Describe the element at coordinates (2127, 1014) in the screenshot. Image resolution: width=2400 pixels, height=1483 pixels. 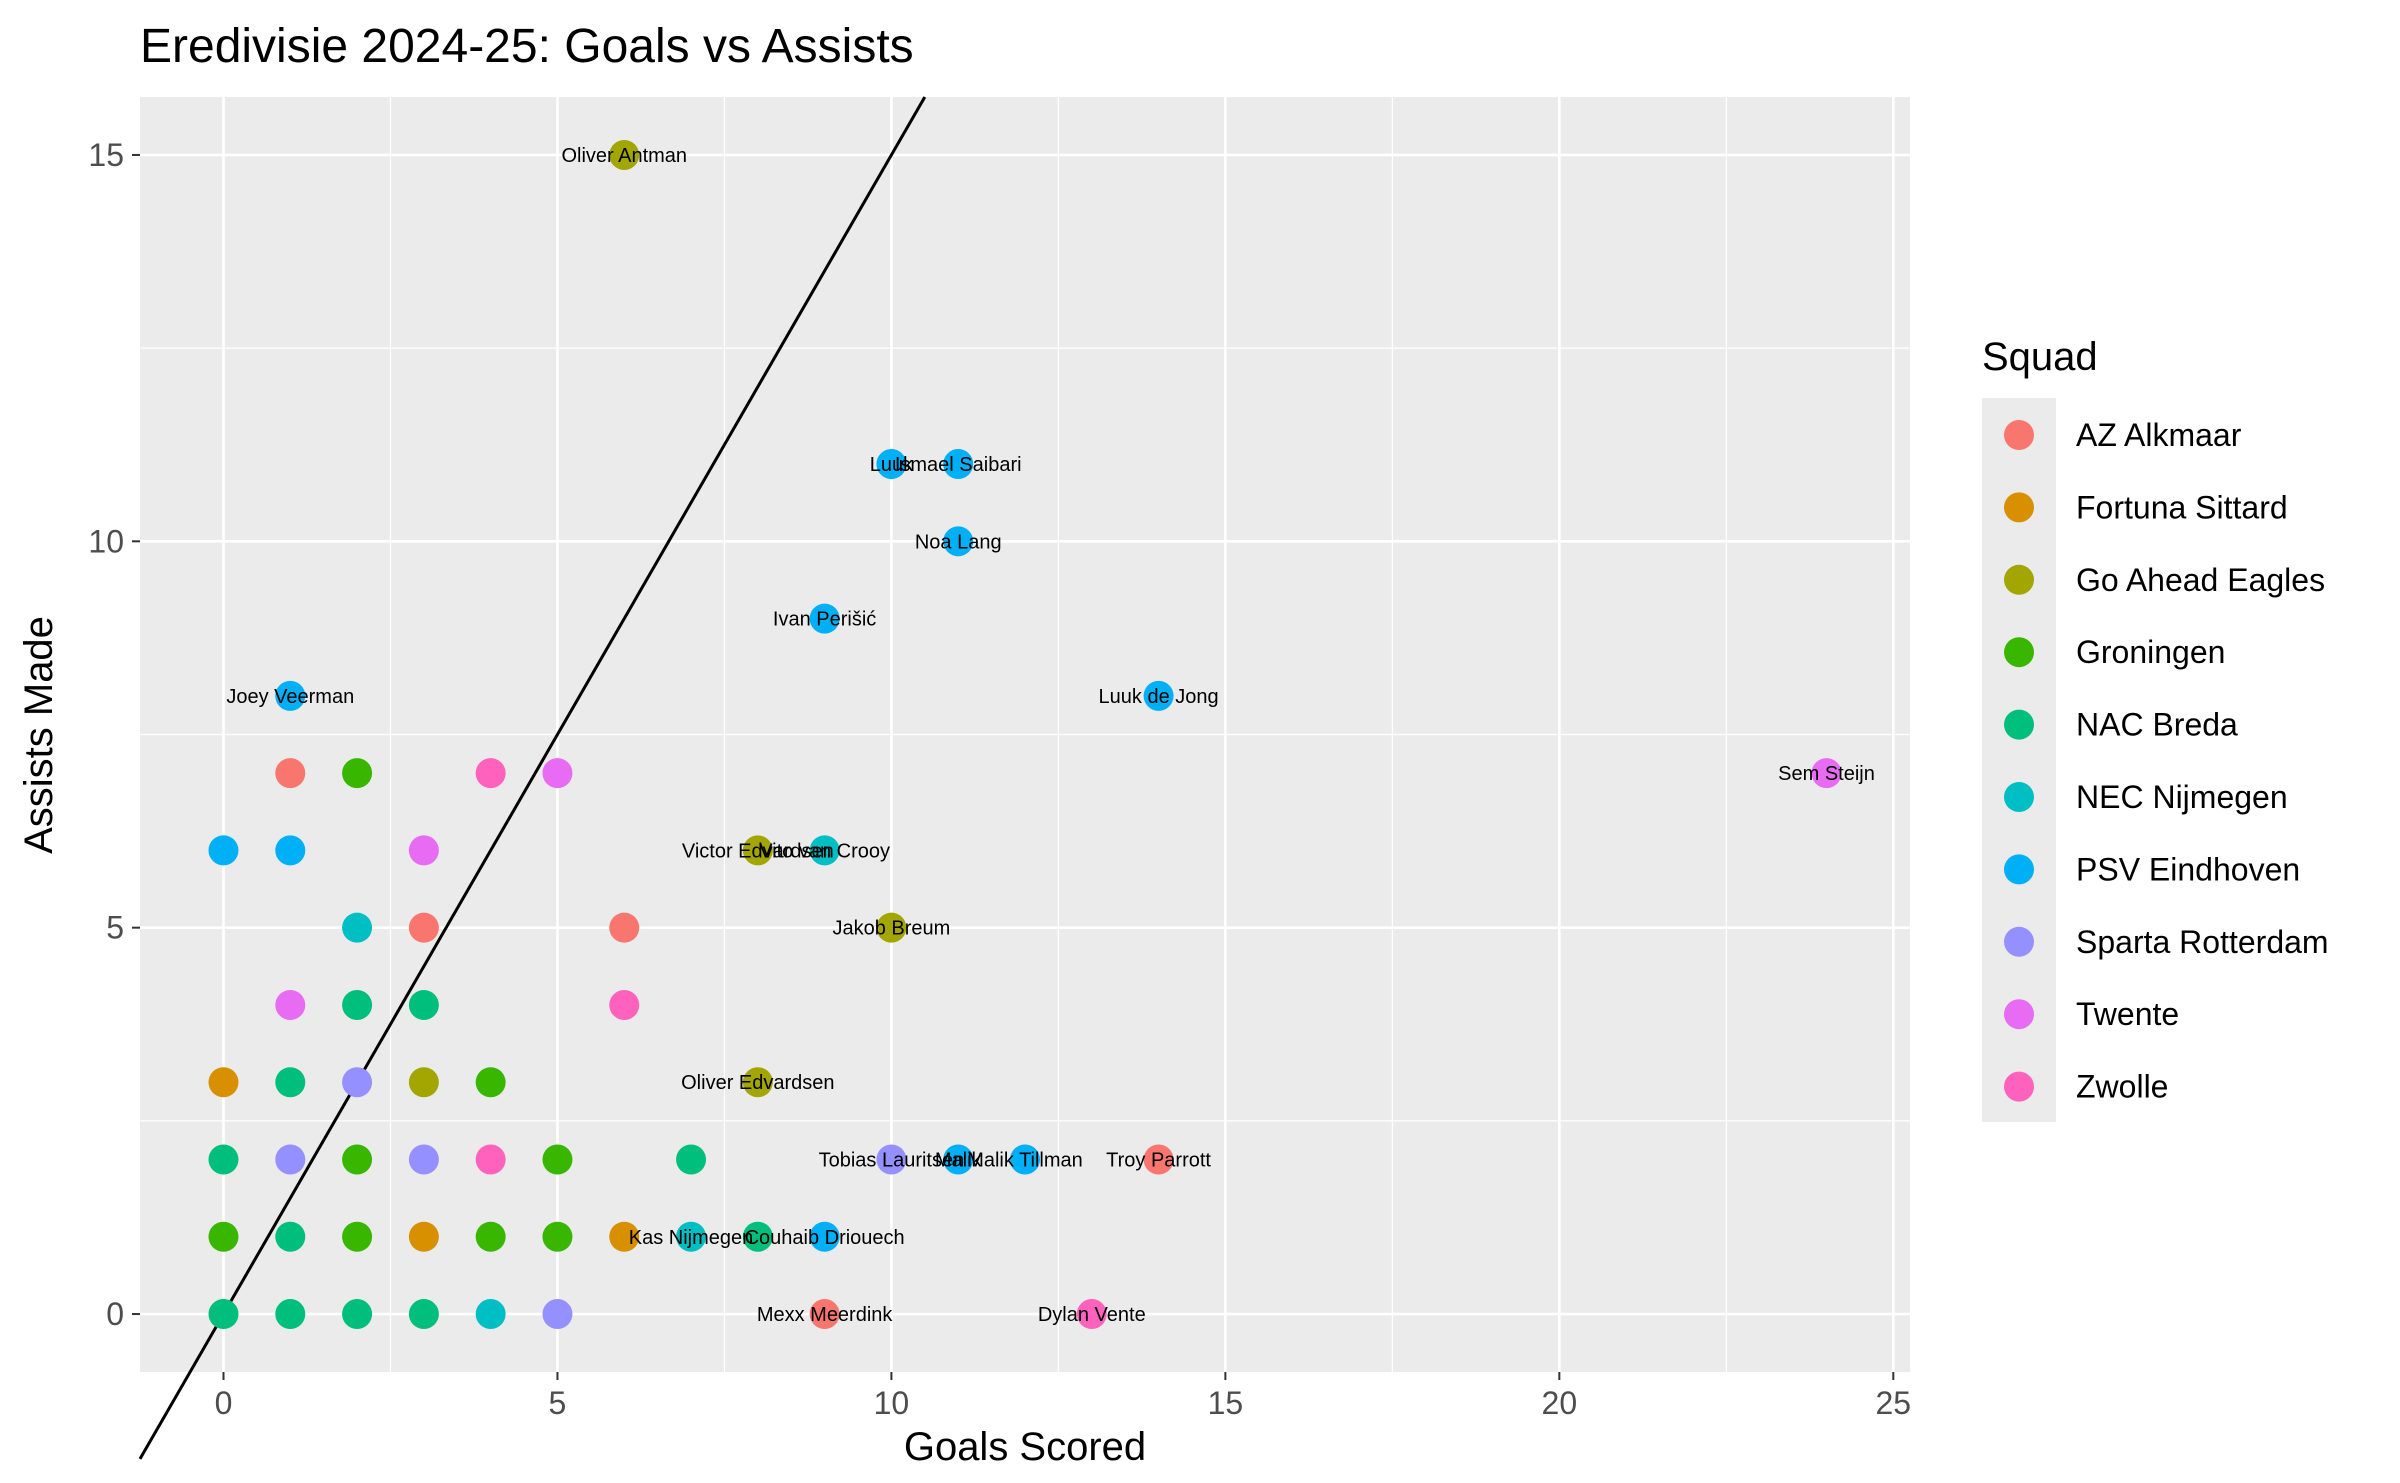
I see `legend-label: Twente` at that location.